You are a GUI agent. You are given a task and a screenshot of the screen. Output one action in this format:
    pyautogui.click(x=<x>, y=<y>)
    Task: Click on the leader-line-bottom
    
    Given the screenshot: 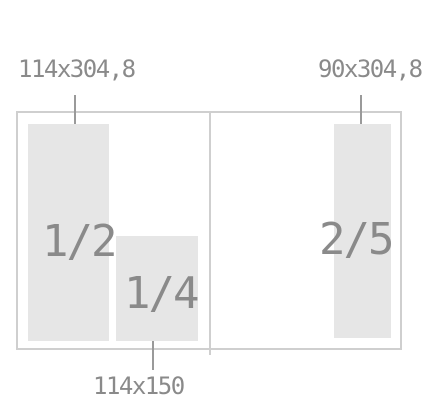 What is the action you would take?
    pyautogui.click(x=153, y=355)
    